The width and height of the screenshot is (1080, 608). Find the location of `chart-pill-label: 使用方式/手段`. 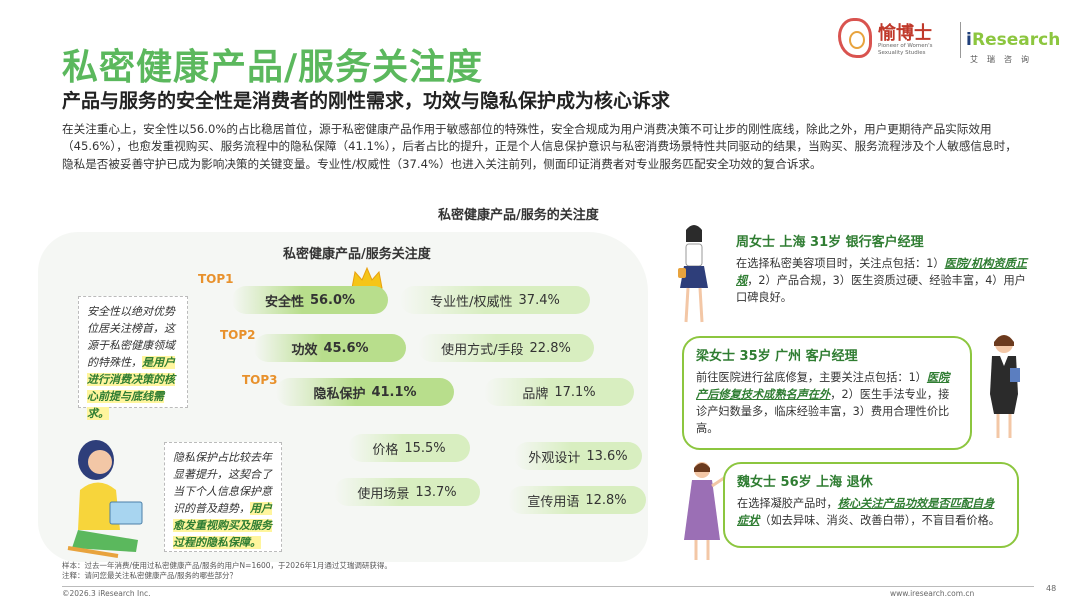

chart-pill-label: 使用方式/手段 is located at coordinates (482, 350).